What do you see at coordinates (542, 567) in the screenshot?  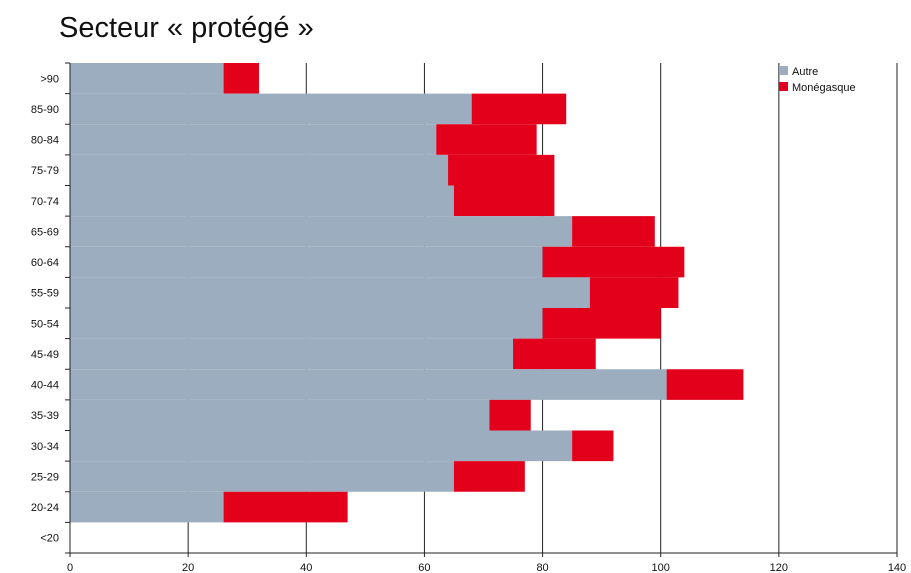 I see `x-tick-label: 80` at bounding box center [542, 567].